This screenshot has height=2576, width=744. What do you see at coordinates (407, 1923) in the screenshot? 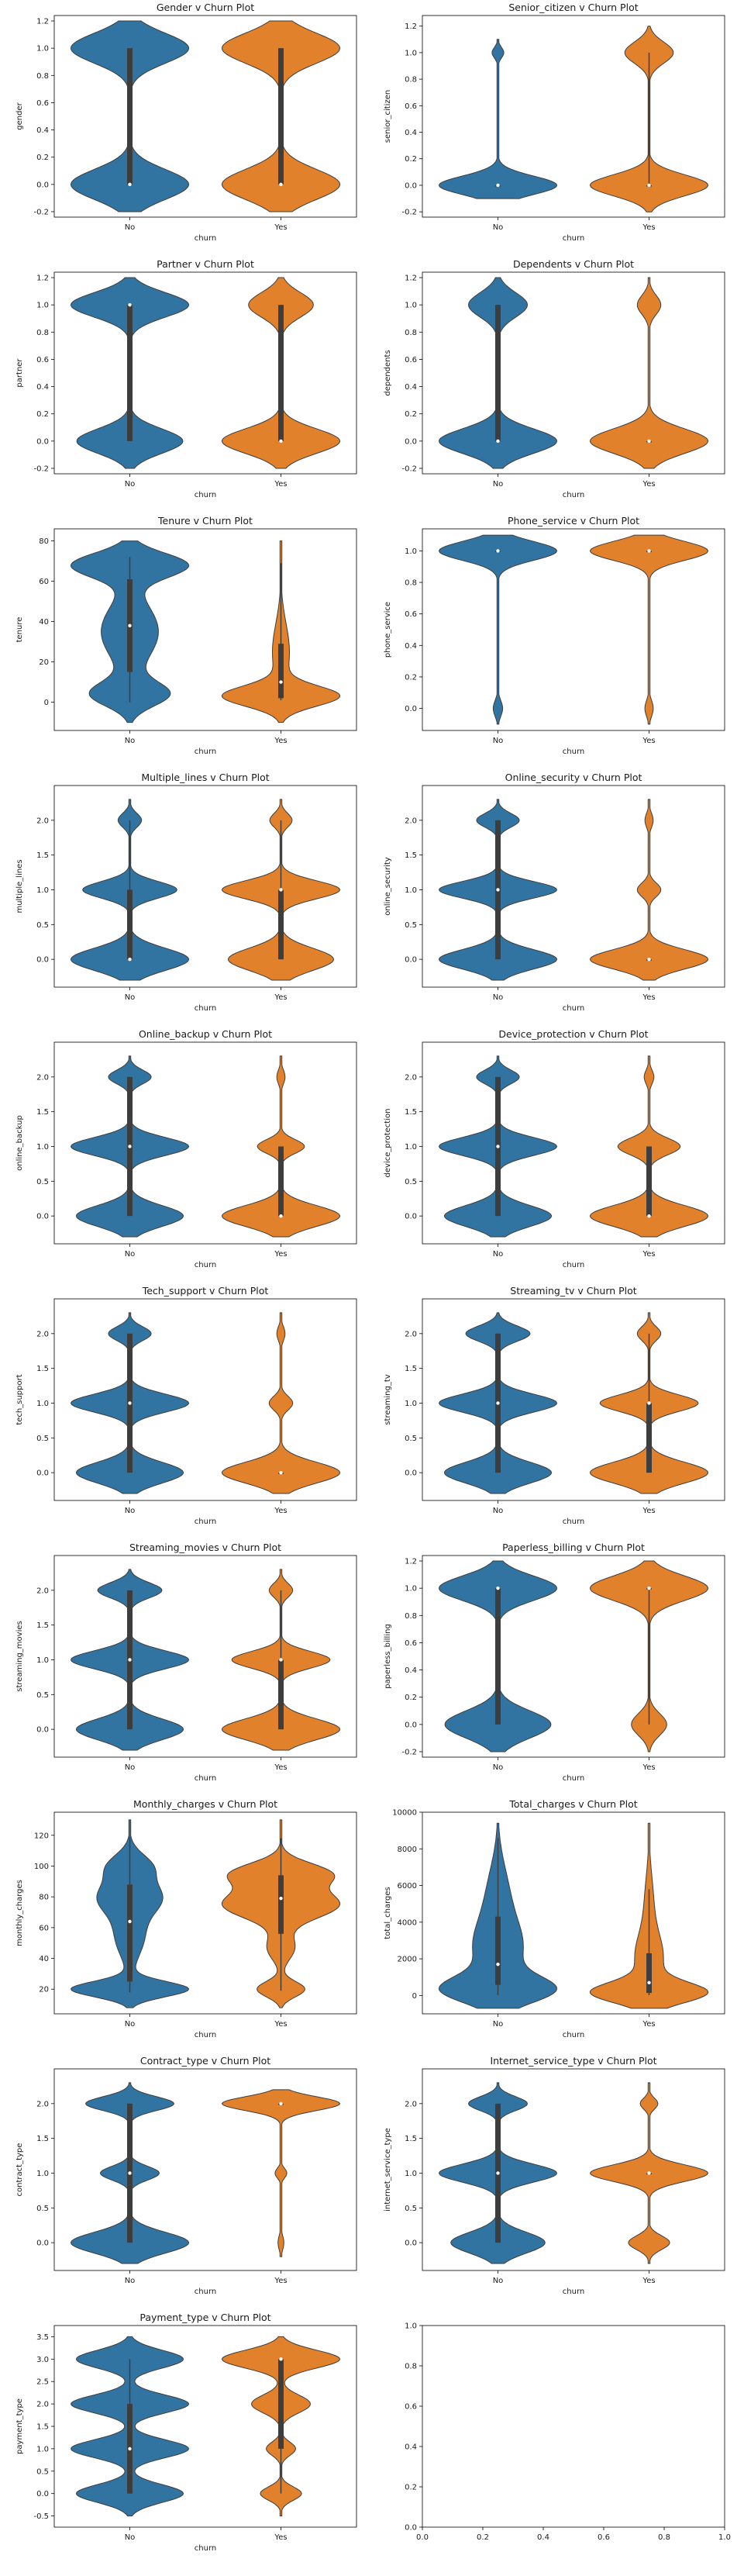
I see `y-tick-label: 4000` at bounding box center [407, 1923].